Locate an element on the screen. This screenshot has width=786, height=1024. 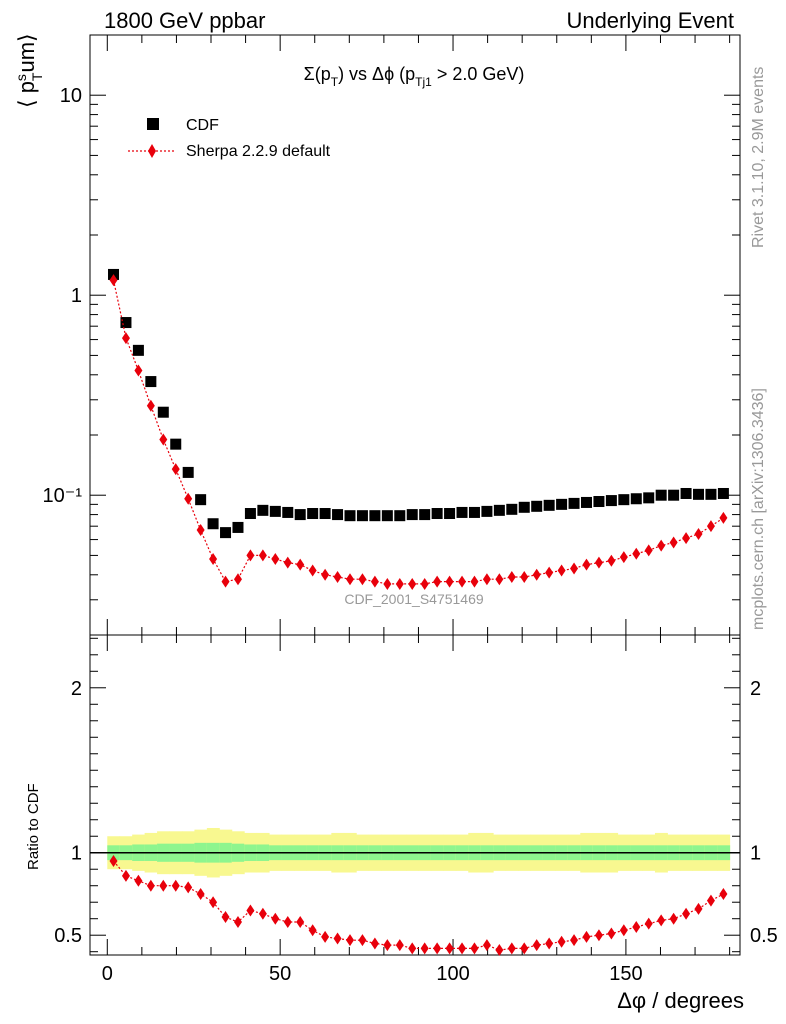
rivet-version-label: Rivet 3.1.10, 2.9M events is located at coordinates (758, 157).